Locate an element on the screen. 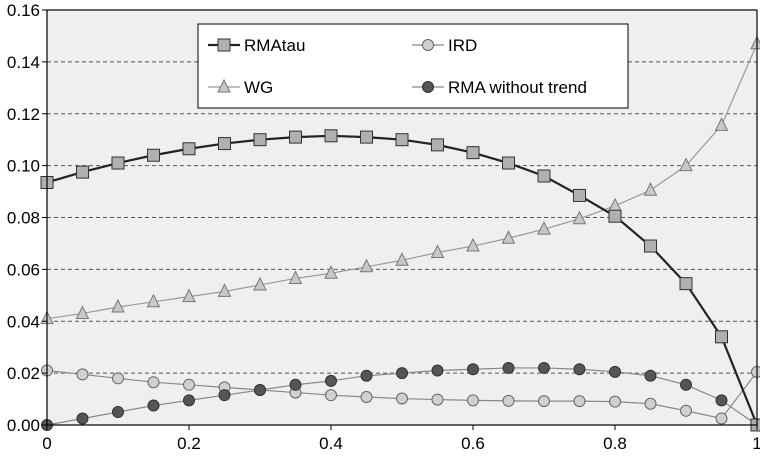 The height and width of the screenshot is (458, 760). legend-label: WG is located at coordinates (258, 87).